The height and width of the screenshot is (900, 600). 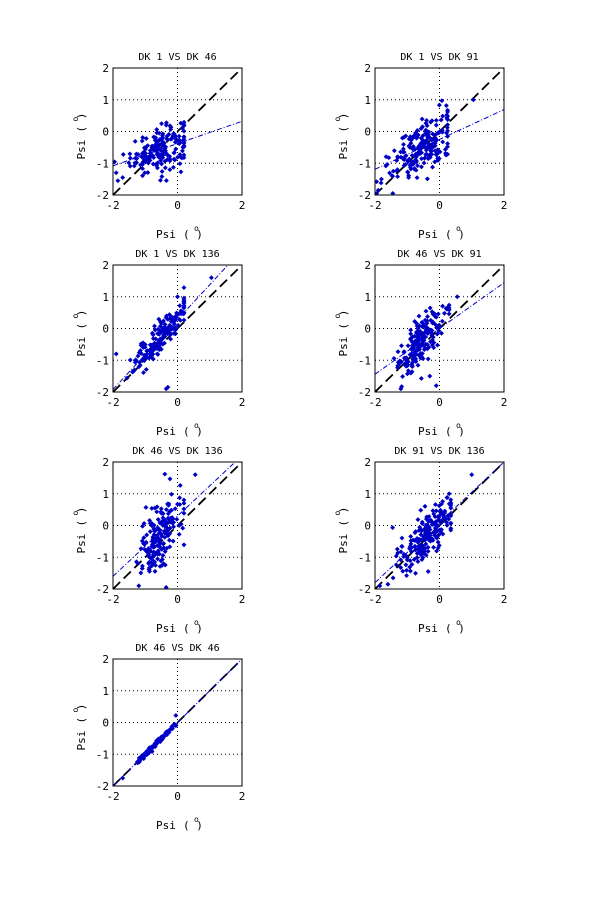 What do you see at coordinates (79, 530) in the screenshot?
I see `y-axis-label: Psi ( )o` at bounding box center [79, 530].